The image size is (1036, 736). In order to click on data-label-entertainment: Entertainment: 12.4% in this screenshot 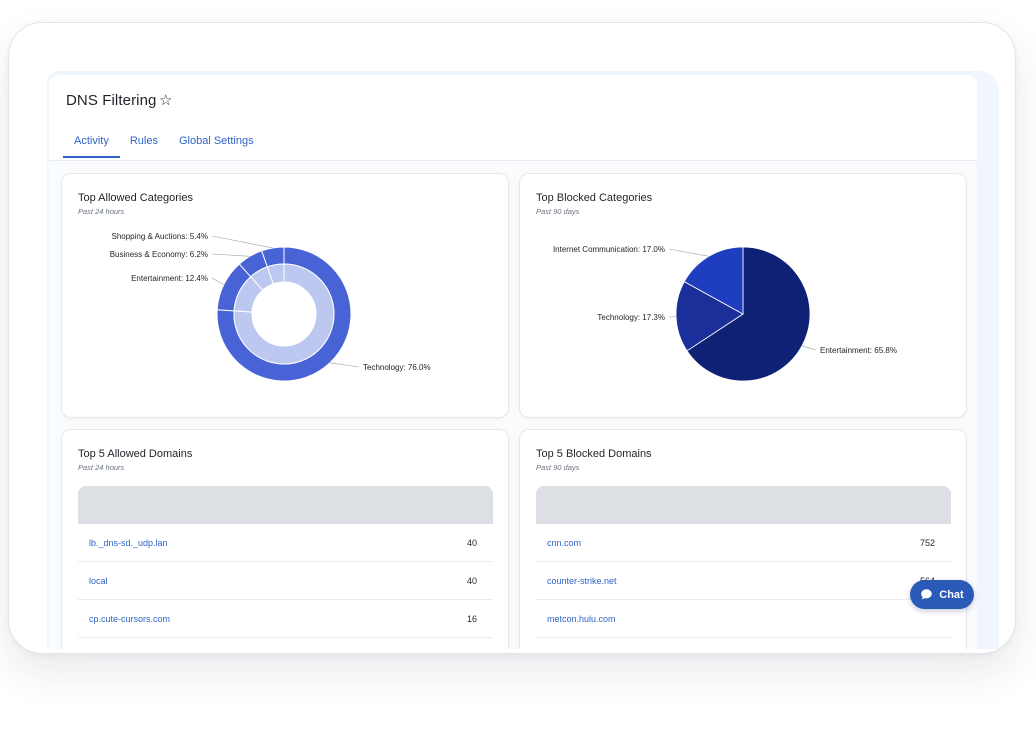, I will do `click(169, 278)`.